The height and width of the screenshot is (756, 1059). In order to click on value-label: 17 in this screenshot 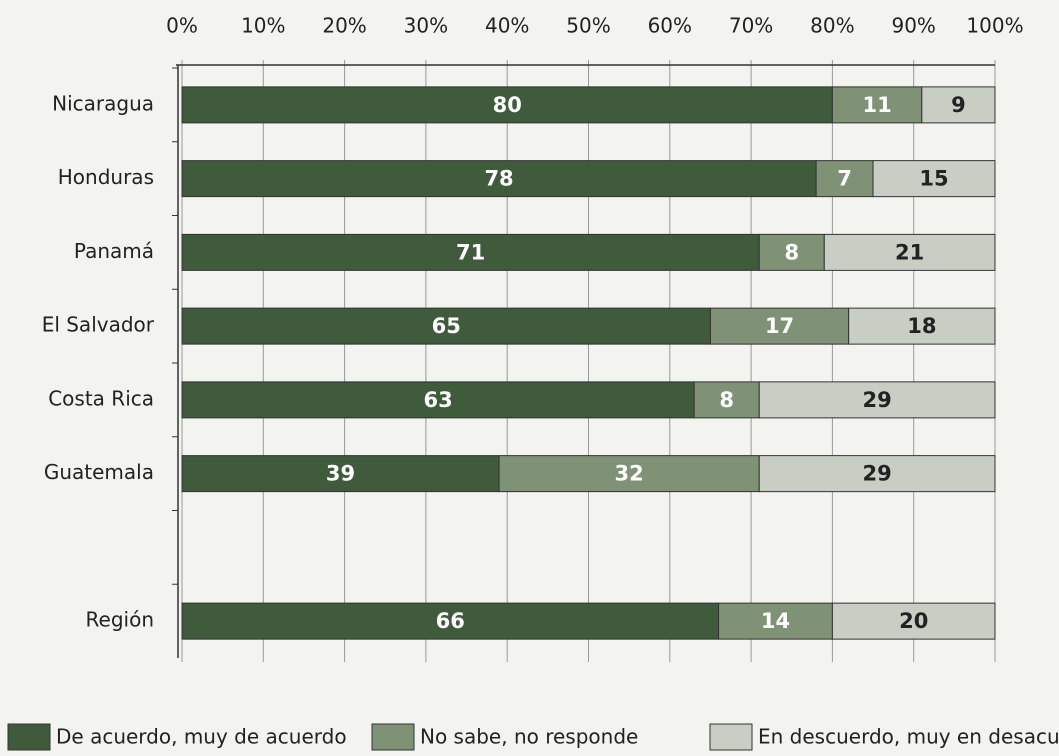, I will do `click(779, 326)`.